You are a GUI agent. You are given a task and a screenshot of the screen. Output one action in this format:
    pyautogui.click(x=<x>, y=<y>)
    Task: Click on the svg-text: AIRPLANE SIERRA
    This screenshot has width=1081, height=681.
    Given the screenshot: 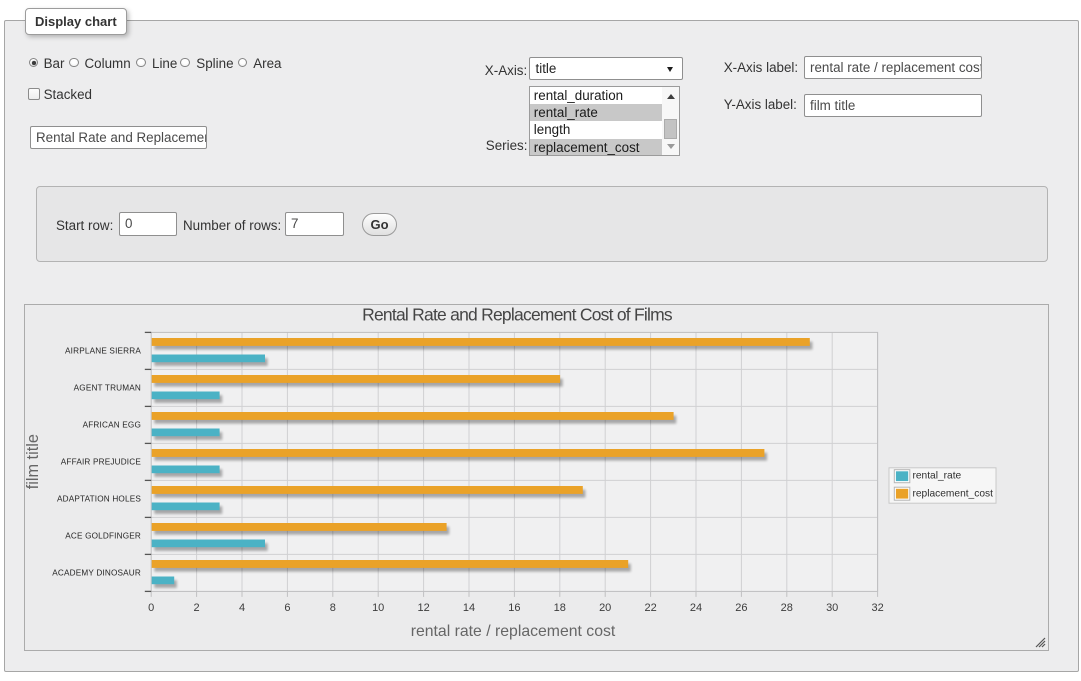 What is the action you would take?
    pyautogui.click(x=103, y=350)
    